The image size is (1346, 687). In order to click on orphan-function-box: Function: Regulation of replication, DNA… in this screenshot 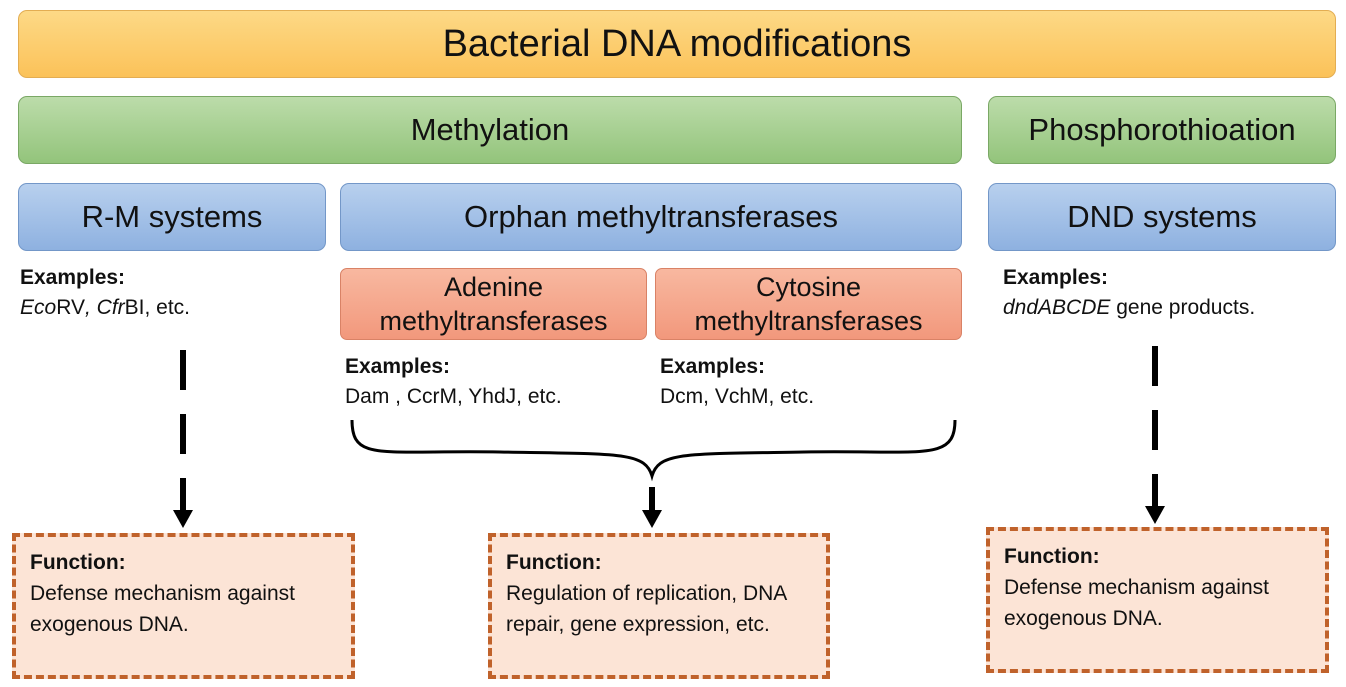, I will do `click(659, 606)`.